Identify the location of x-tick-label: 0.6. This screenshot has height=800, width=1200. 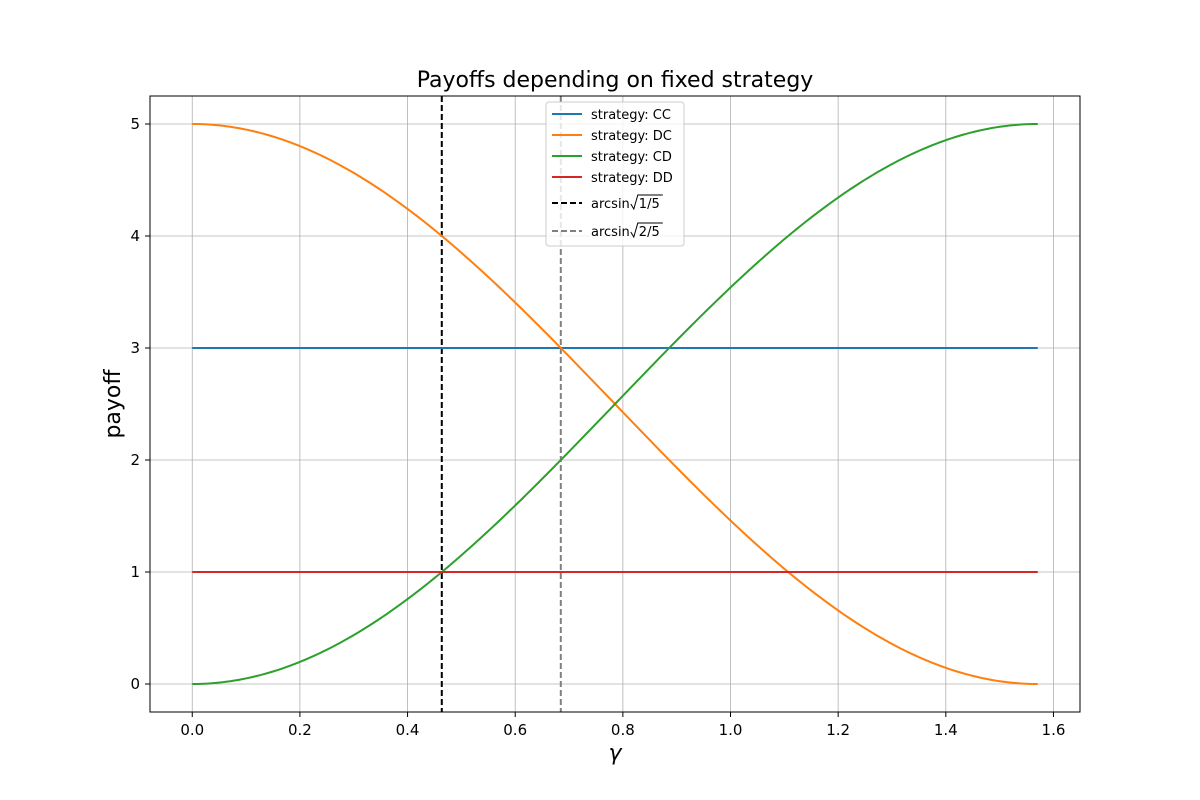
(515, 730).